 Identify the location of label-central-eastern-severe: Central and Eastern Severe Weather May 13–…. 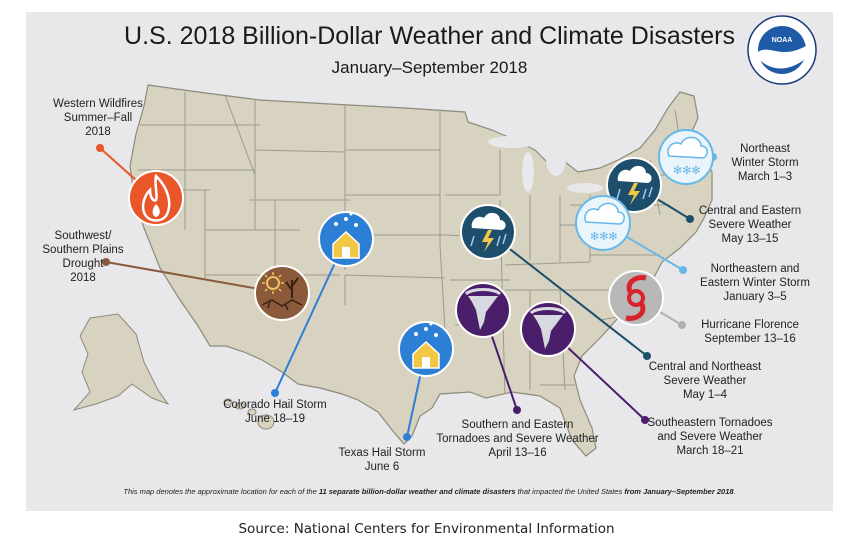
(750, 225).